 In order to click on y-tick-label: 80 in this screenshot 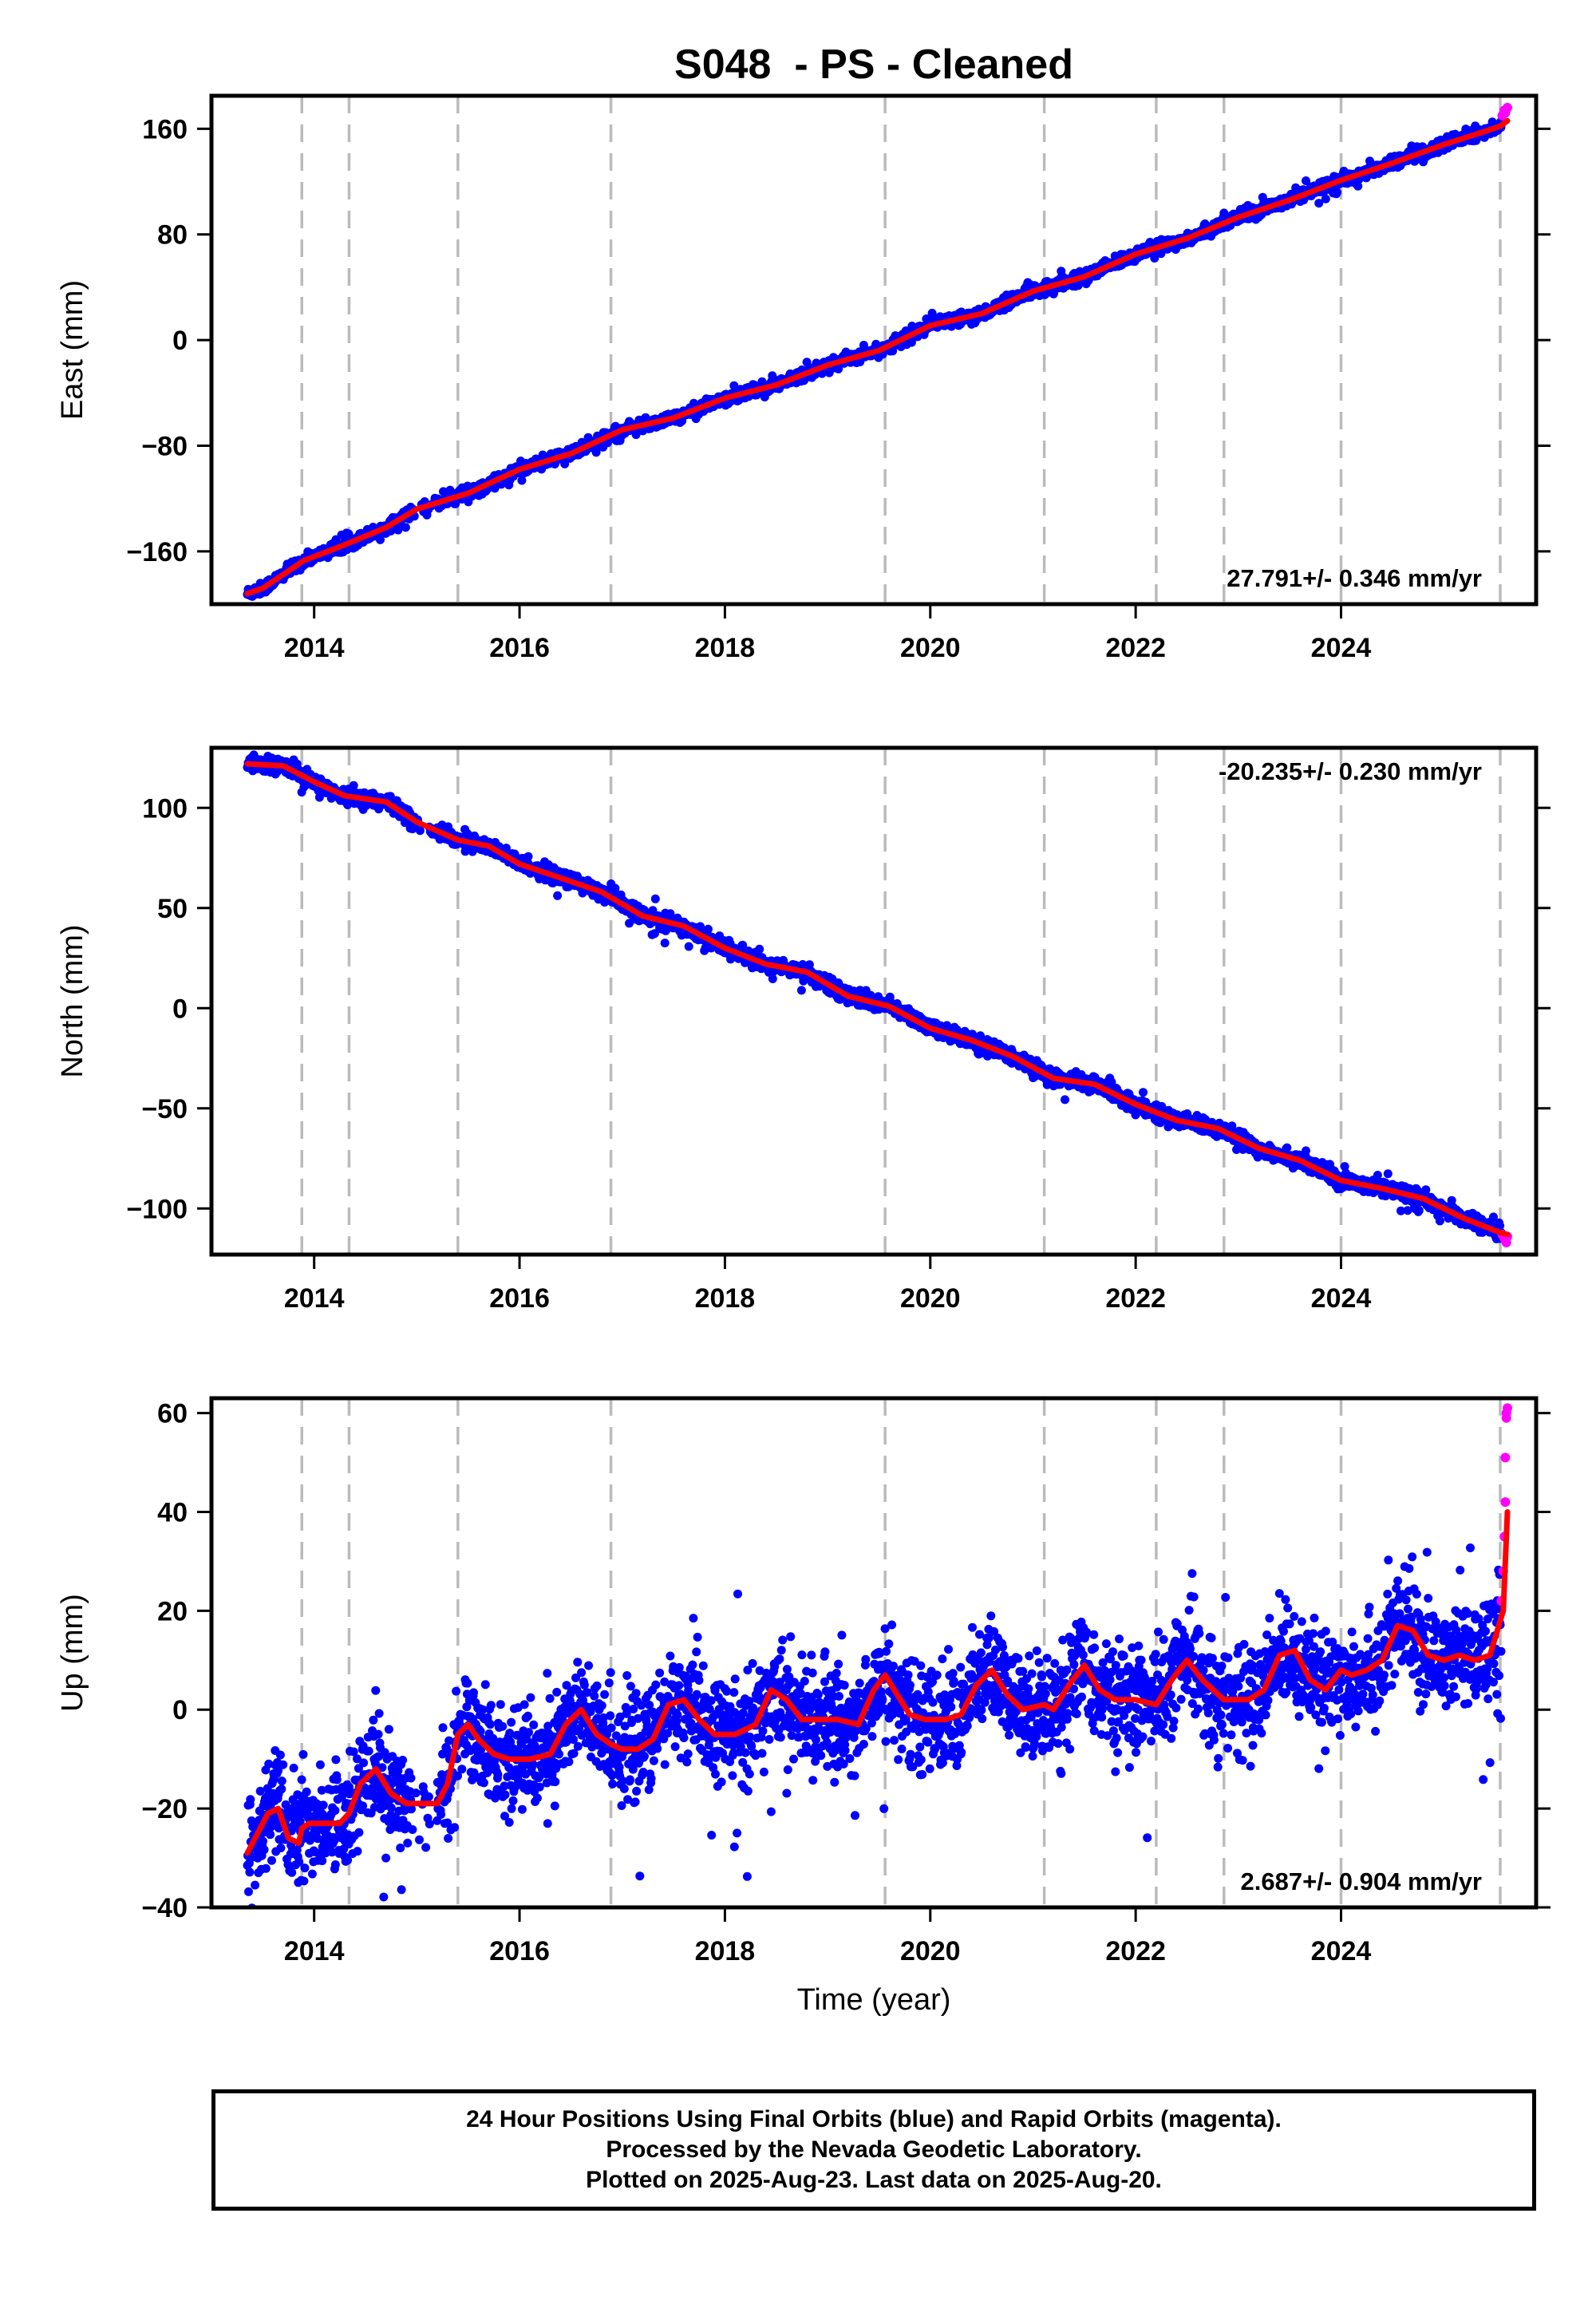, I will do `click(172, 235)`.